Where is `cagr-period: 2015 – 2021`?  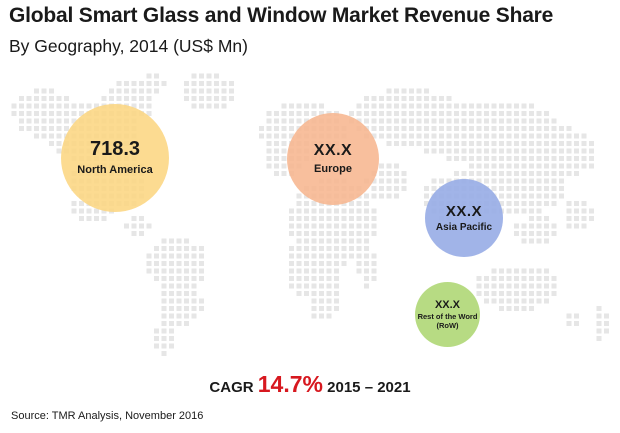 cagr-period: 2015 – 2021 is located at coordinates (369, 387).